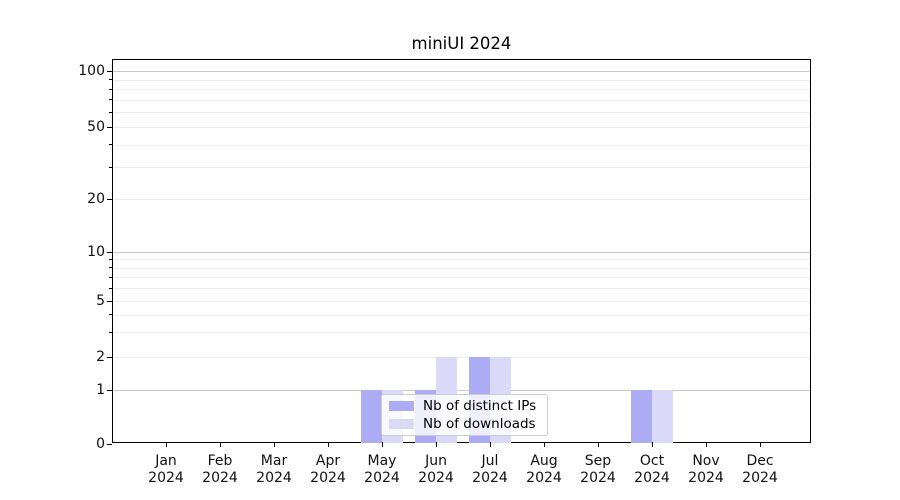 This screenshot has height=500, width=900. I want to click on bar-nb-of-distinct-ips-oct, so click(641, 416).